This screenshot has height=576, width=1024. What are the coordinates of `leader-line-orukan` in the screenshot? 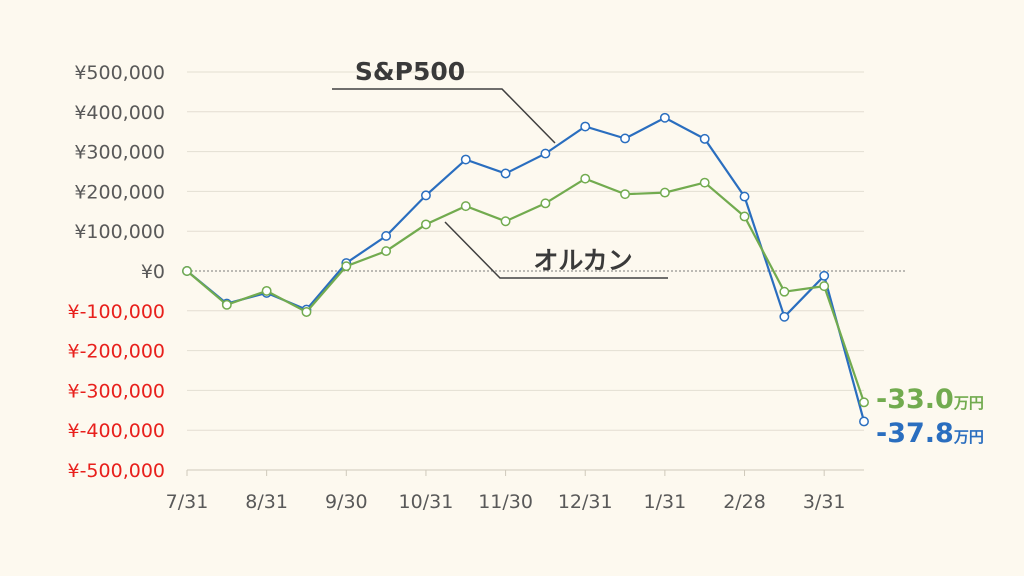 It's located at (556, 250).